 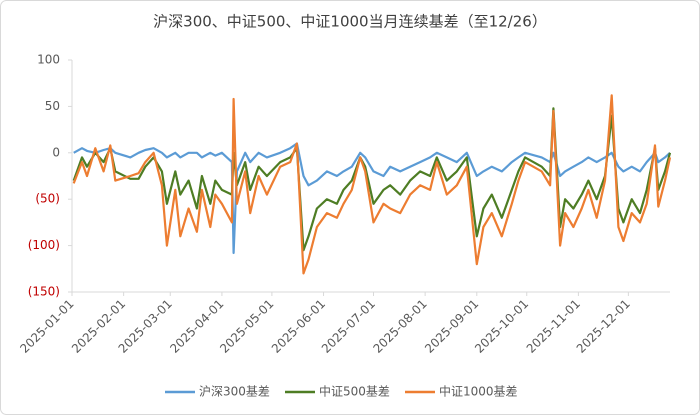 I want to click on legend-label: 中证500基差, so click(x=354, y=391).